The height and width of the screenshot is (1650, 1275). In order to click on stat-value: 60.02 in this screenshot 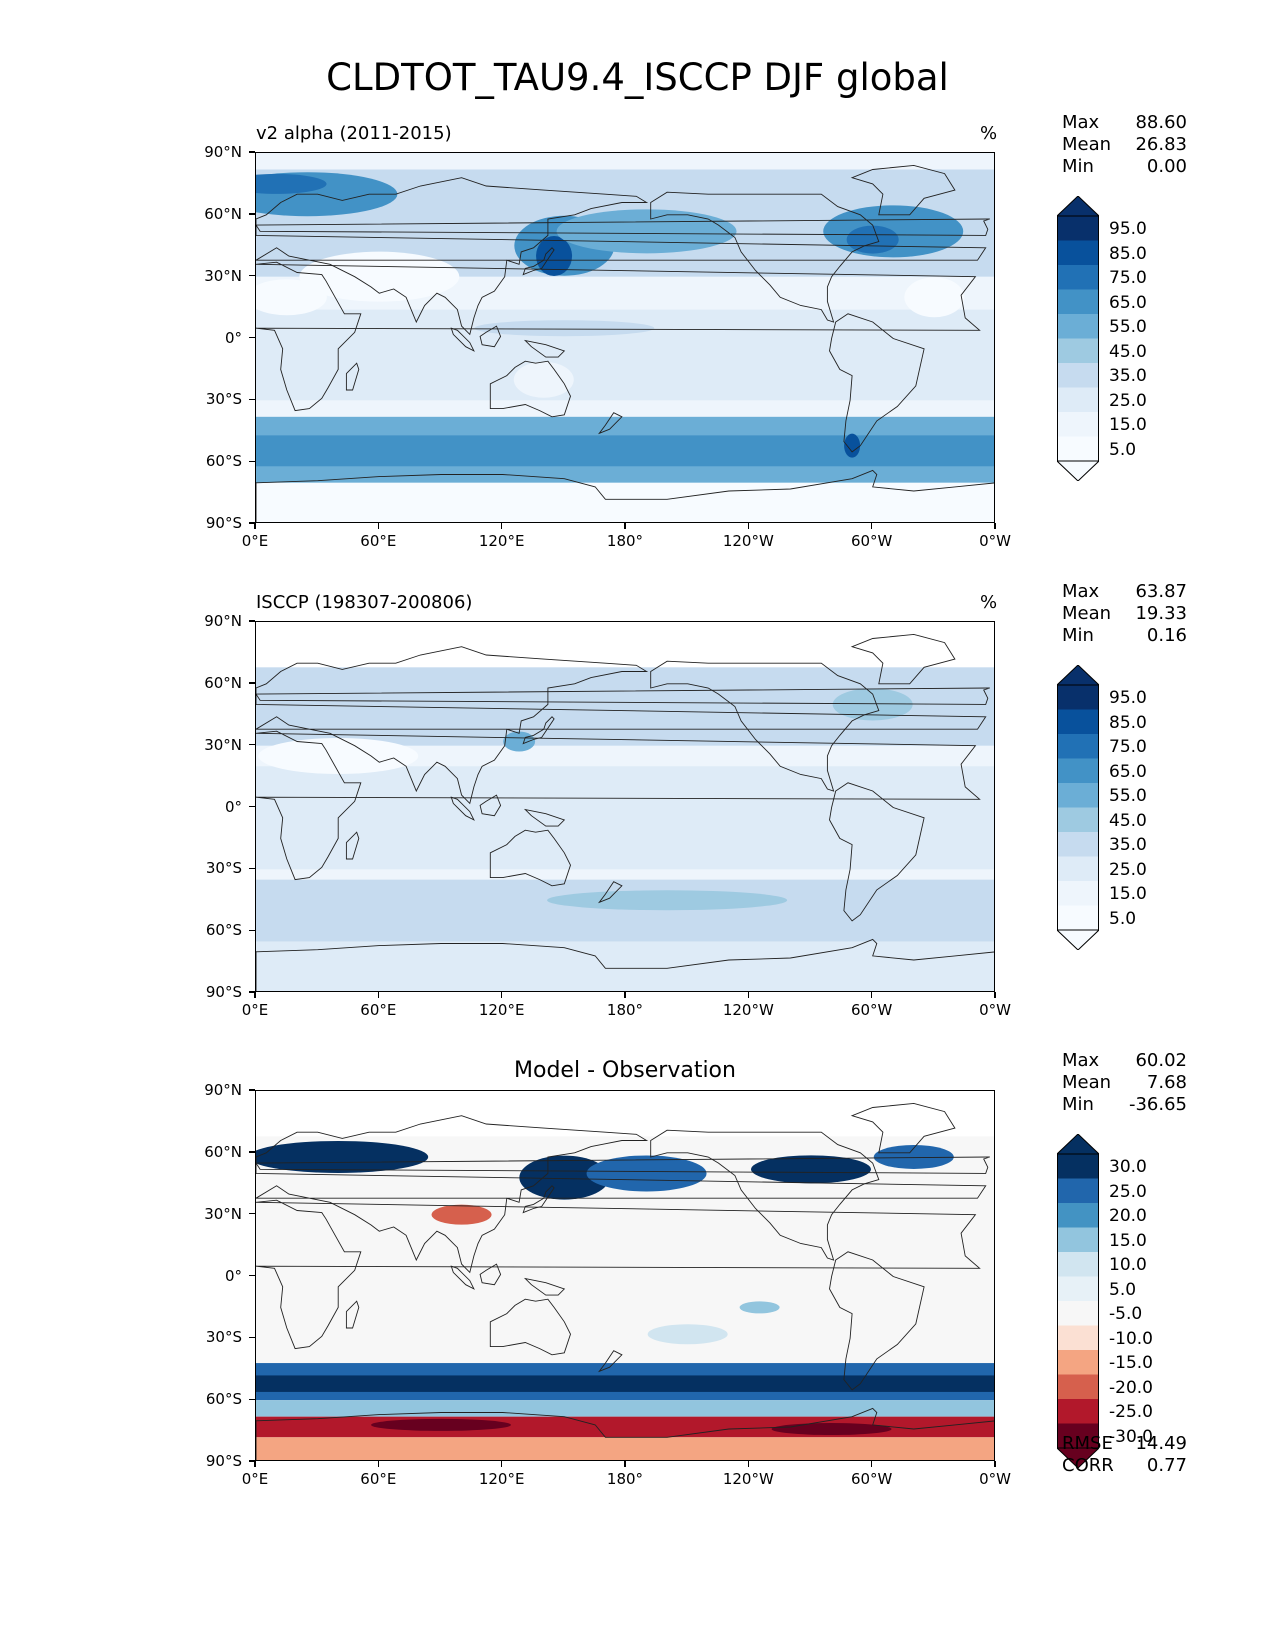, I will do `click(1161, 1060)`.